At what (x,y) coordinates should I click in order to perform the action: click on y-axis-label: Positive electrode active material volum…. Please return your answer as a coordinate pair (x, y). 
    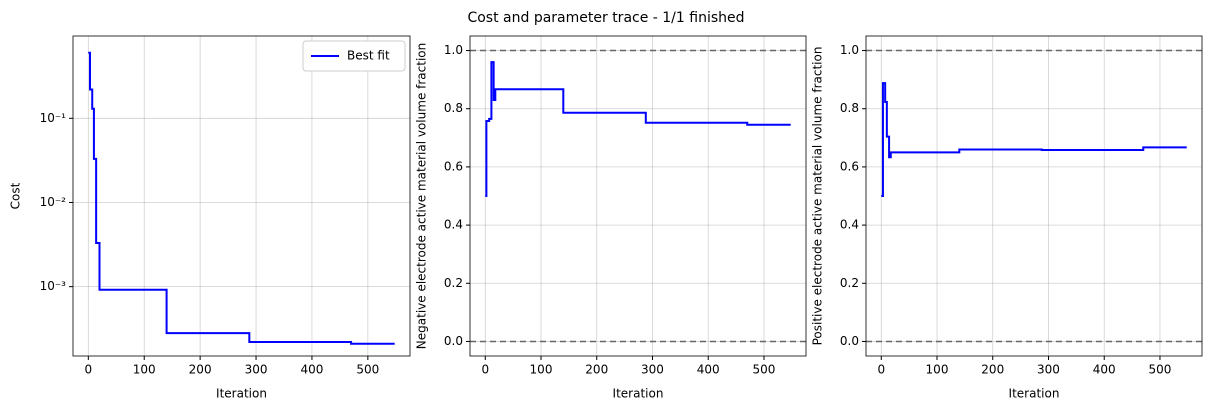
    Looking at the image, I should click on (818, 196).